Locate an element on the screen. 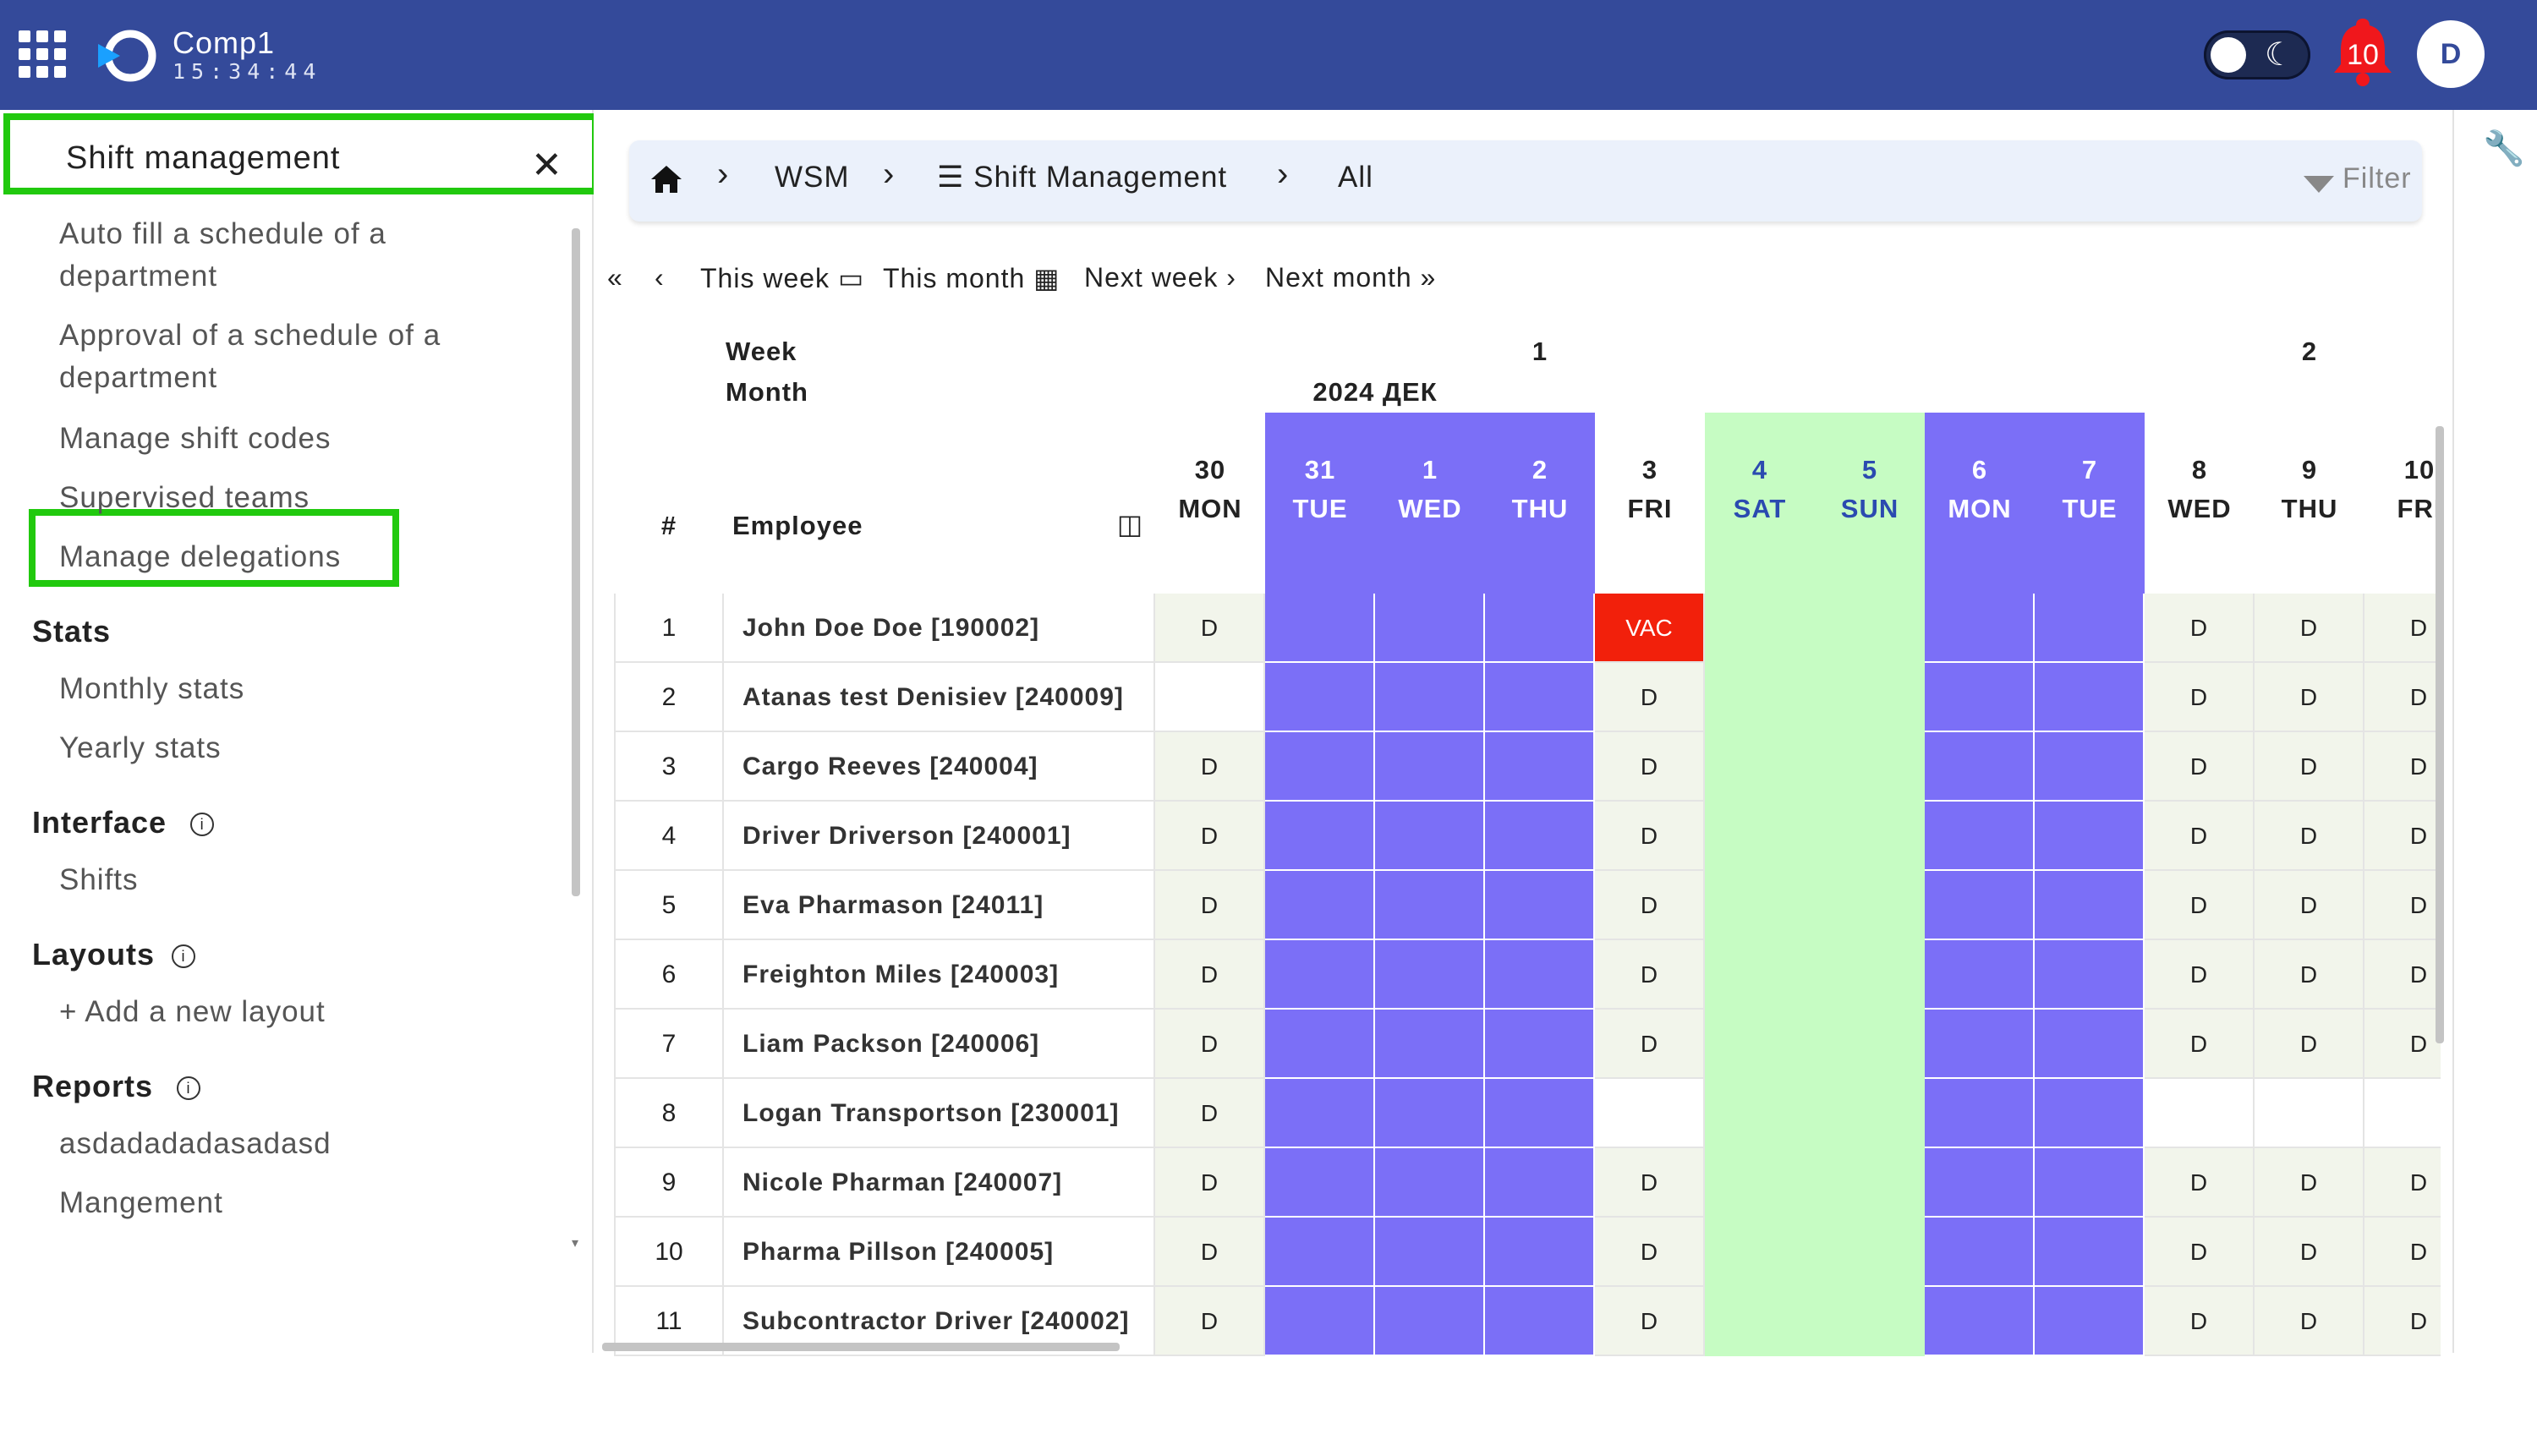 The height and width of the screenshot is (1456, 2537). menu-item-yearly-stats: Yearly stats is located at coordinates (140, 747).